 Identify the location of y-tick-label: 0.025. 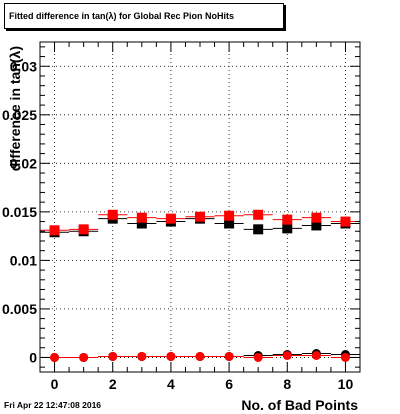
(19, 115).